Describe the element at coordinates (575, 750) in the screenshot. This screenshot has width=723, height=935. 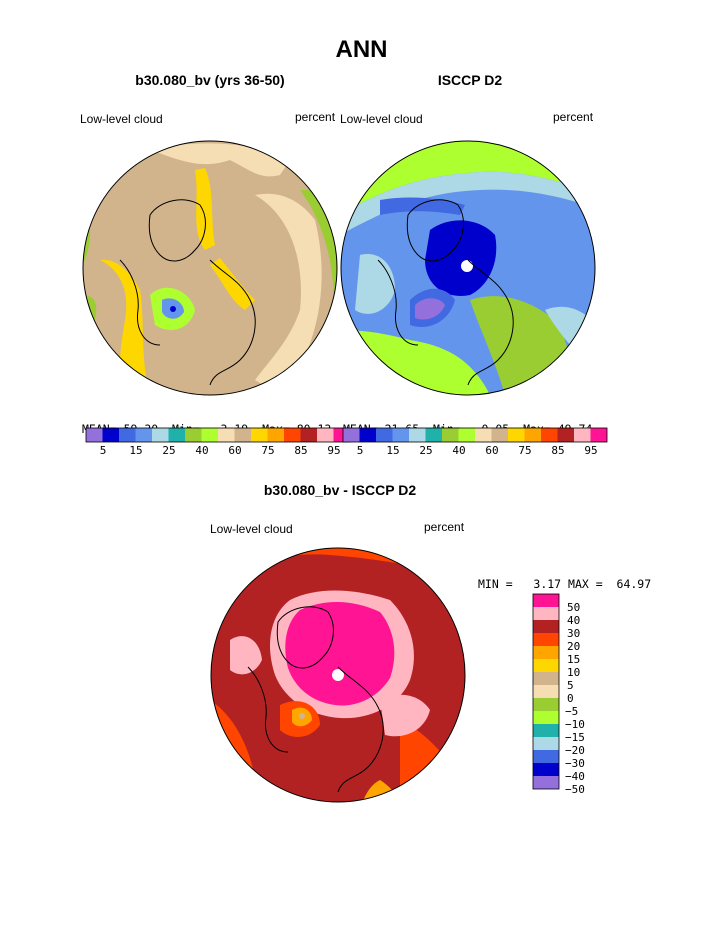
I see `panel-3-cb-tick: −20` at that location.